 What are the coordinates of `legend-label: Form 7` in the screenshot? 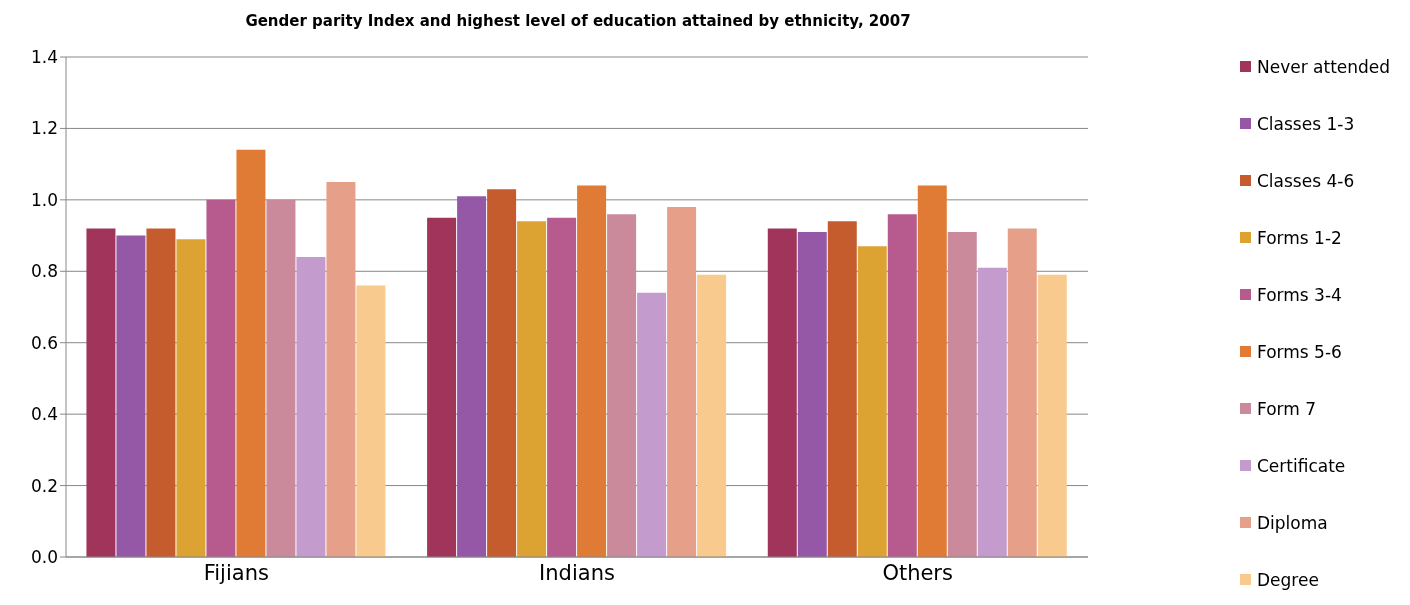 It's located at (1287, 408).